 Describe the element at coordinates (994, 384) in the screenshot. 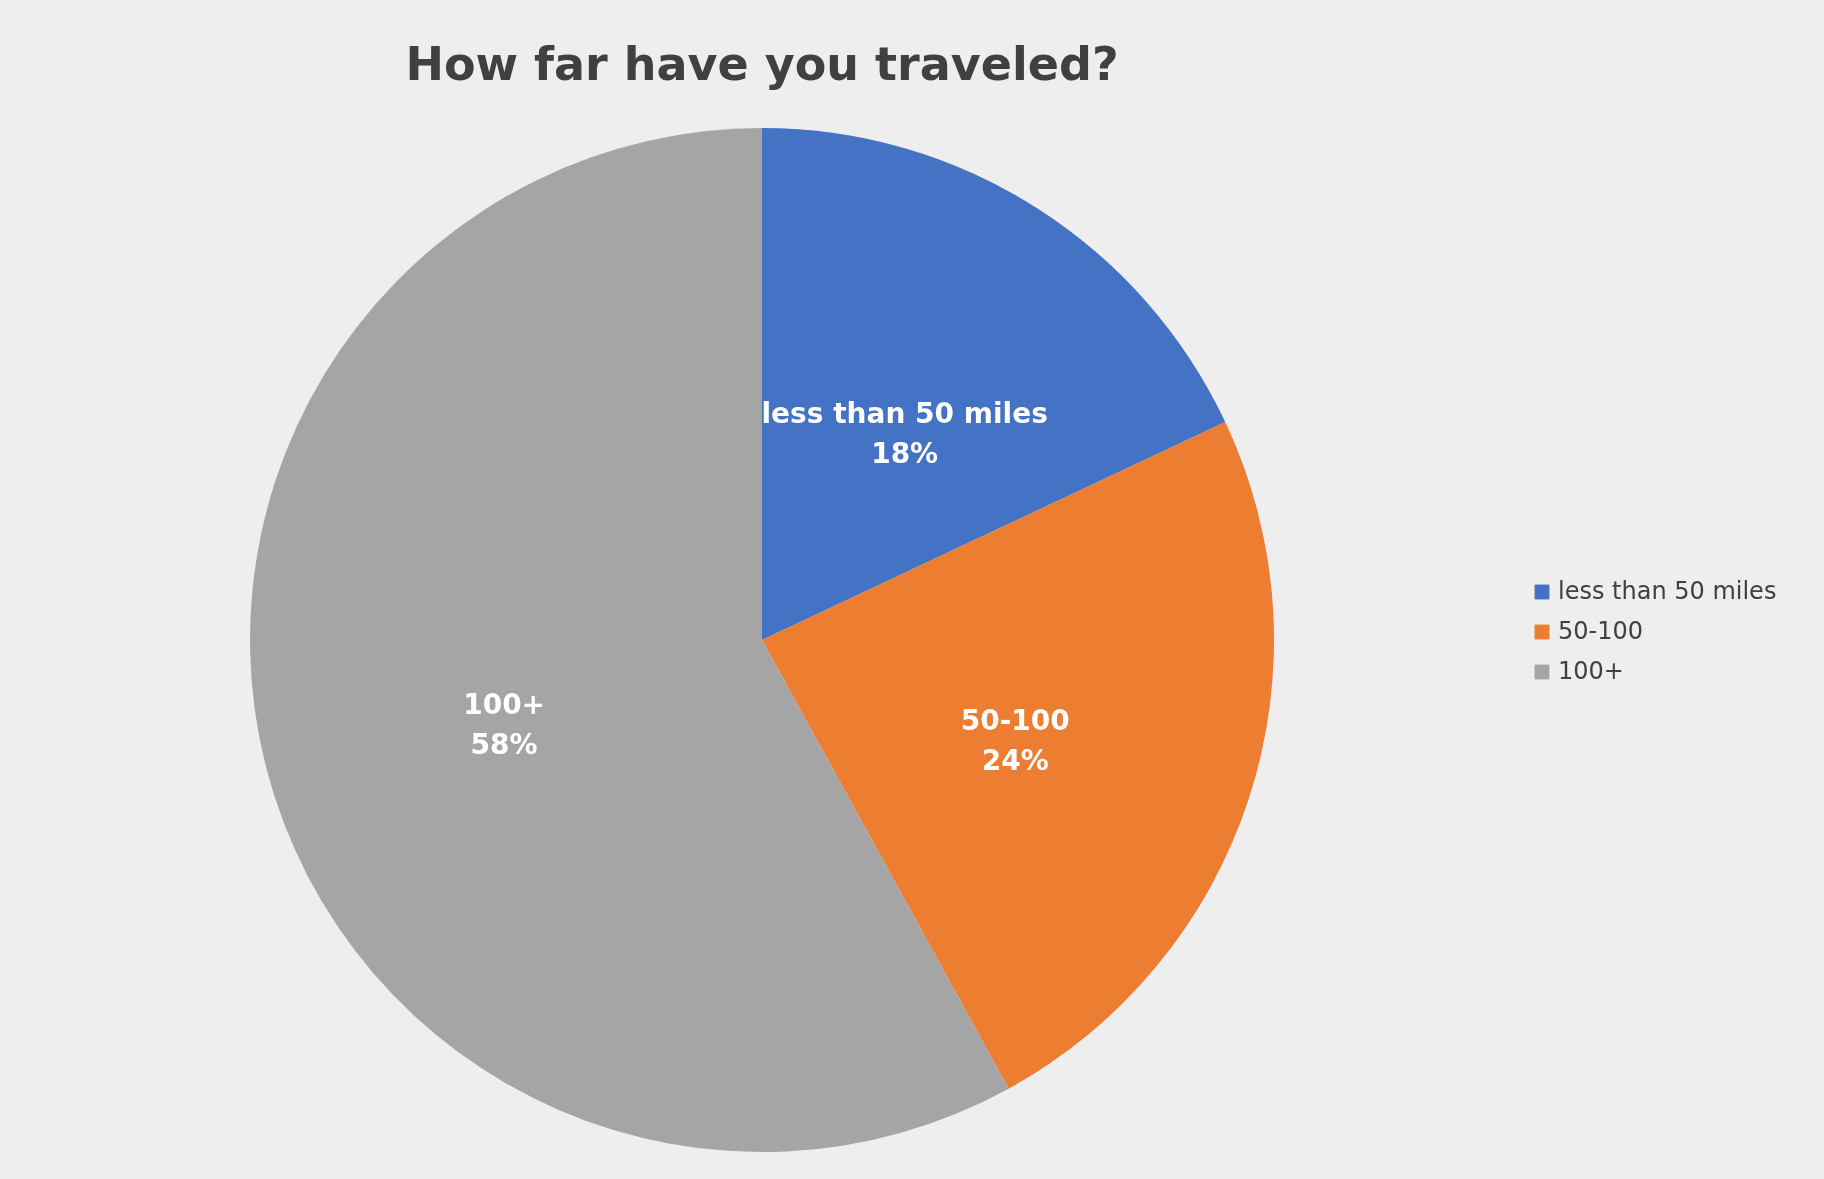

I see `pie-slice` at that location.